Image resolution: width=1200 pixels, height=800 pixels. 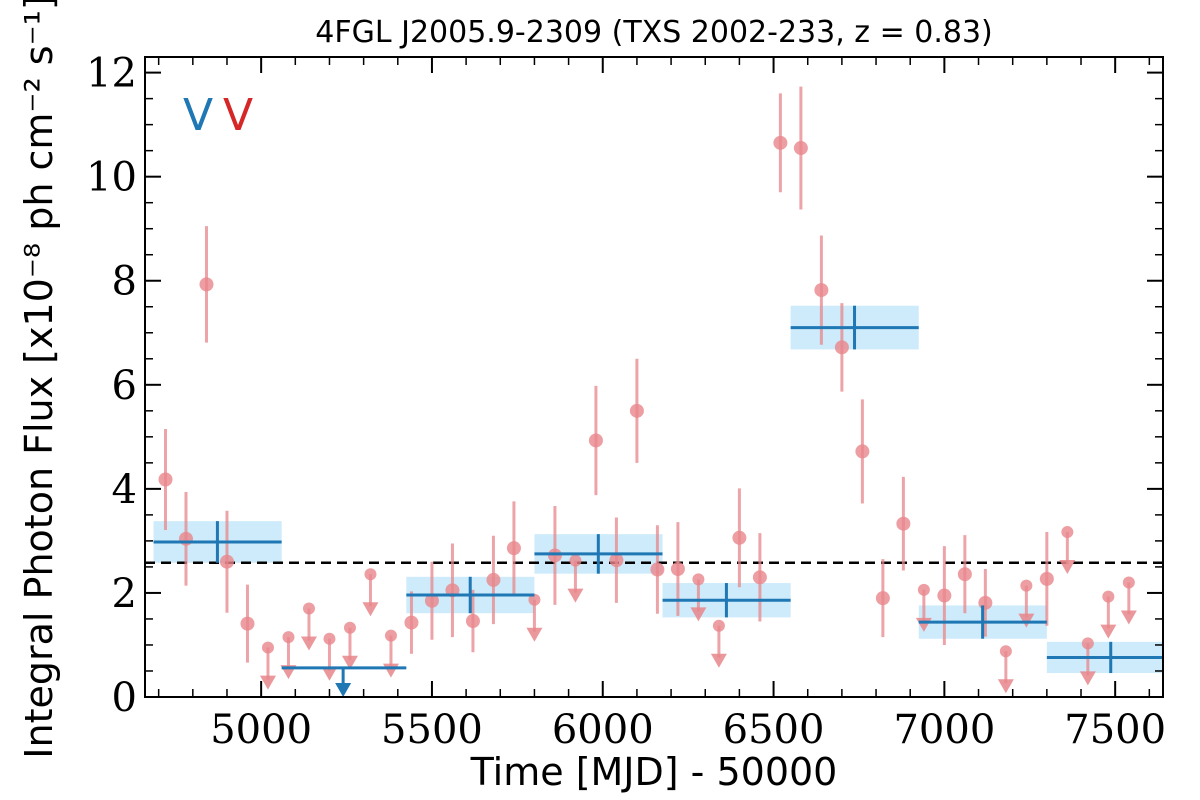 I want to click on x-axis-label: Time [MJD] - 50000, so click(x=654, y=772).